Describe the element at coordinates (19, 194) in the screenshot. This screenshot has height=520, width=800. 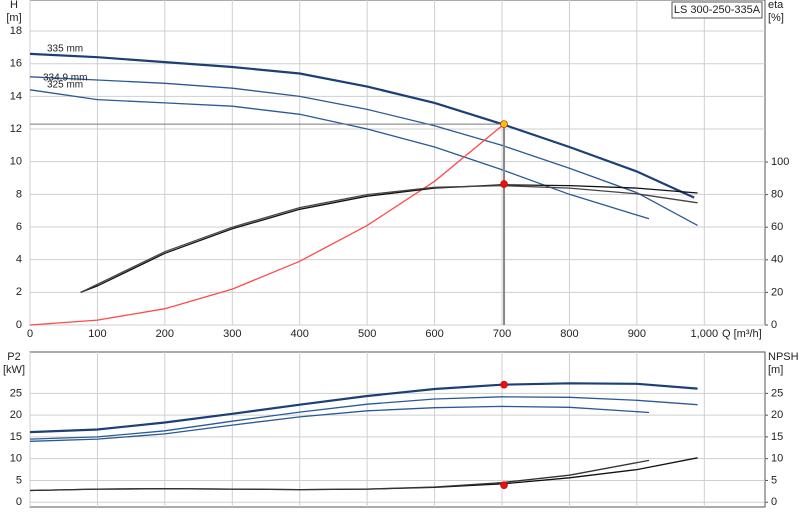
I see `y-tick-label: 8` at that location.